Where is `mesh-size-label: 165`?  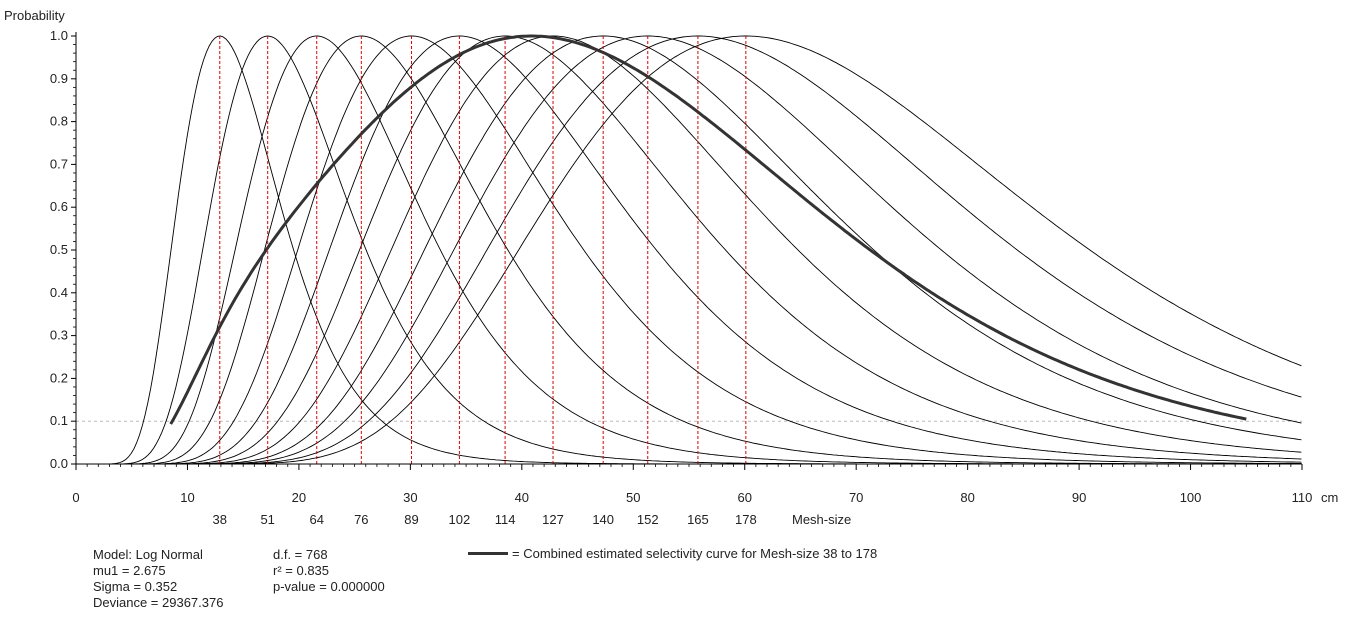
mesh-size-label: 165 is located at coordinates (698, 519).